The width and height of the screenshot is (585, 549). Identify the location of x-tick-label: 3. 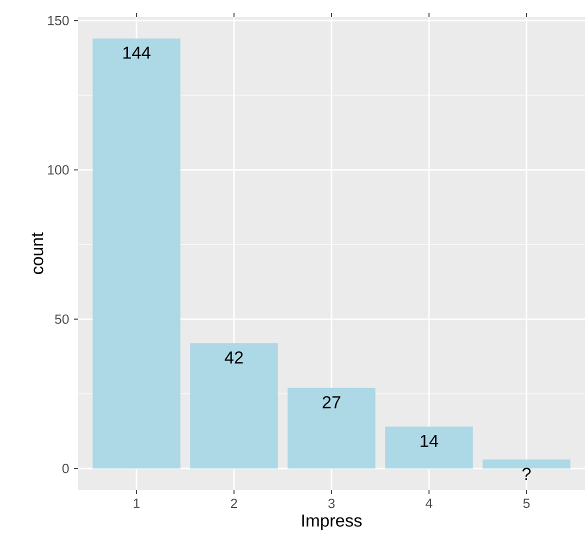
(331, 503).